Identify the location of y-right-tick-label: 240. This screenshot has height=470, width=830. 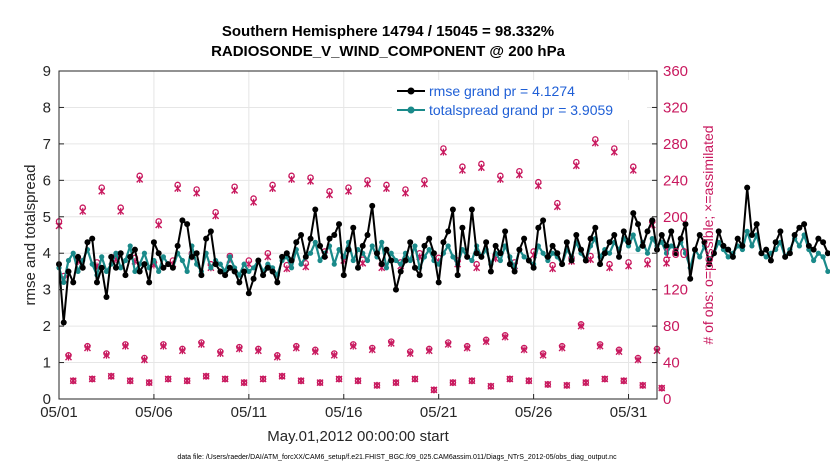
(675, 180).